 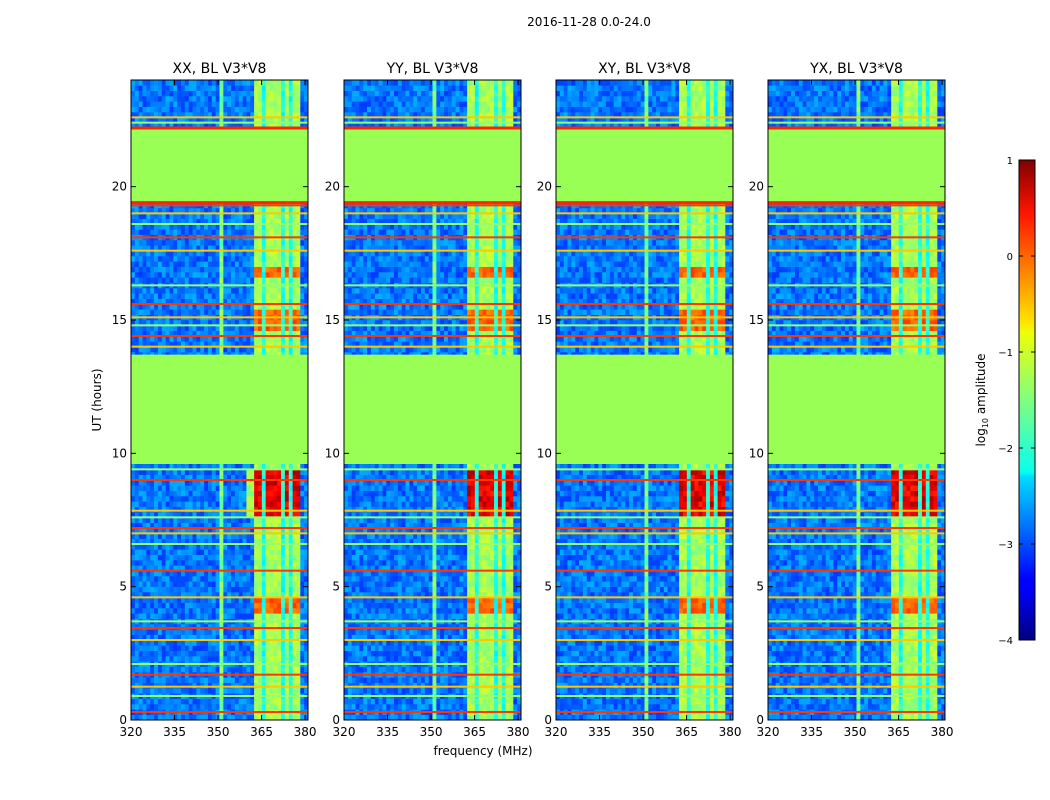 I want to click on y-tick-label: 15, so click(x=119, y=320).